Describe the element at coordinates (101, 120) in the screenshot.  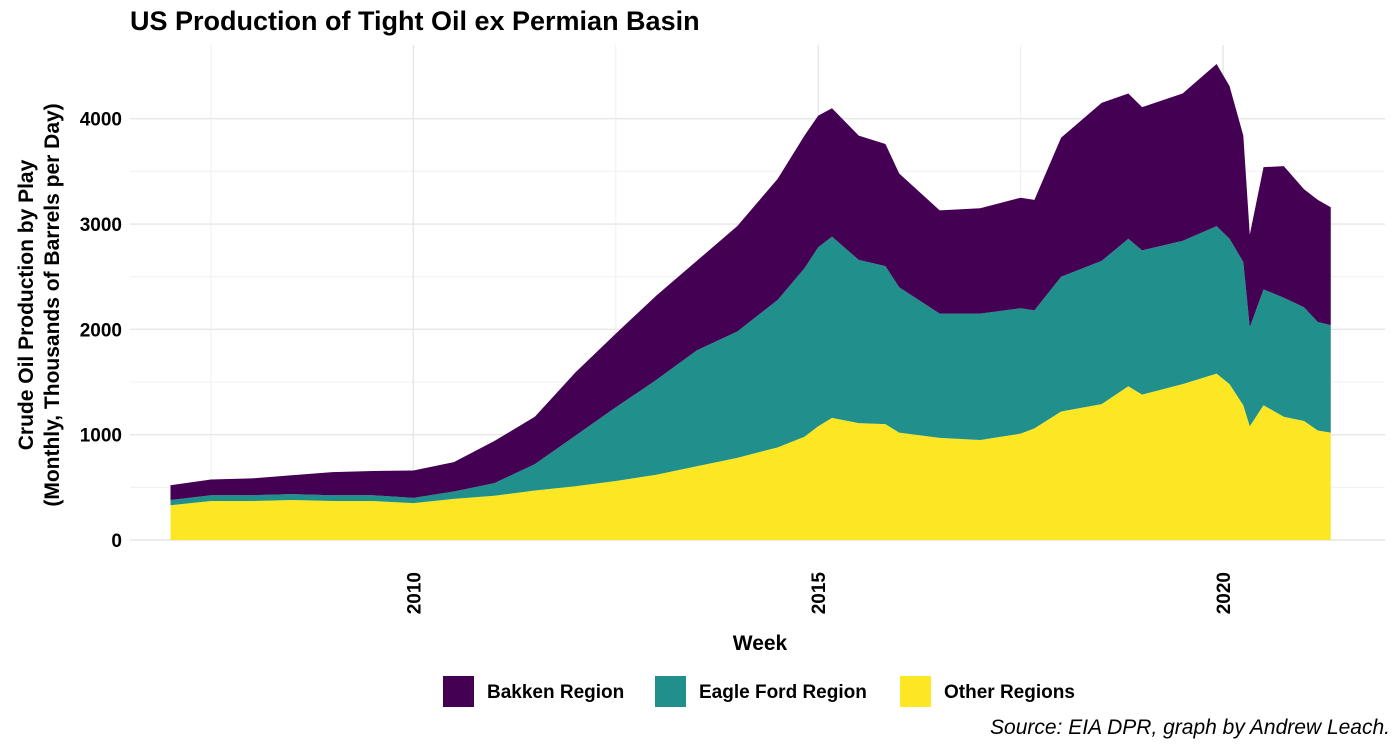
I see `y-tick-label: 4000` at that location.